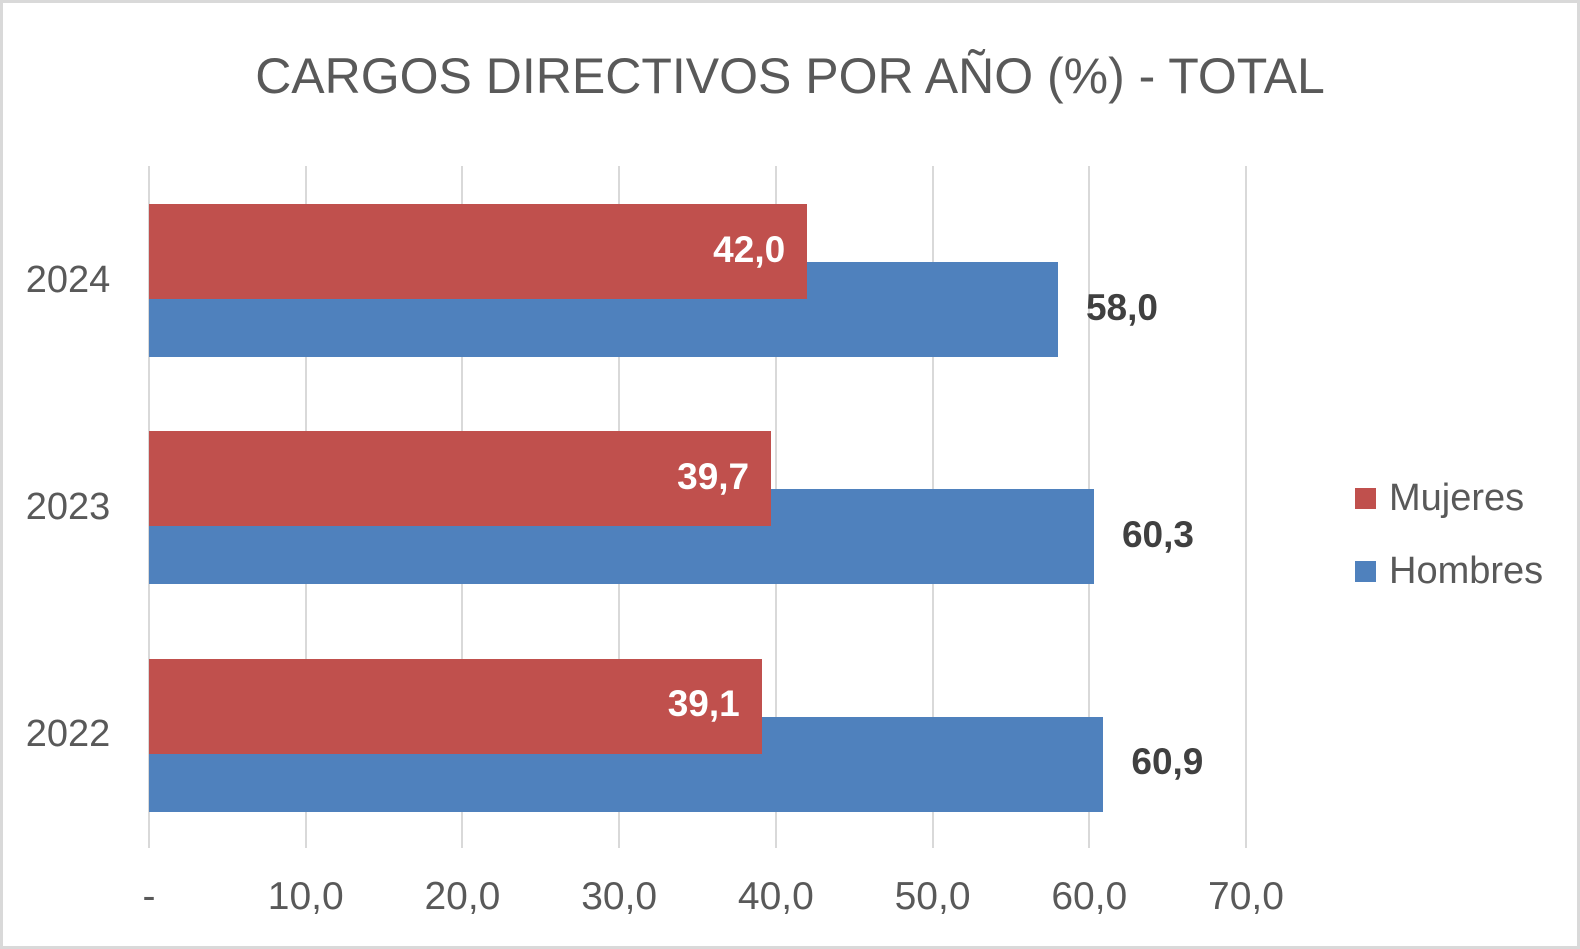 This screenshot has height=949, width=1580. Describe the element at coordinates (1089, 896) in the screenshot. I see `x-tick-label-60: 60,0` at that location.